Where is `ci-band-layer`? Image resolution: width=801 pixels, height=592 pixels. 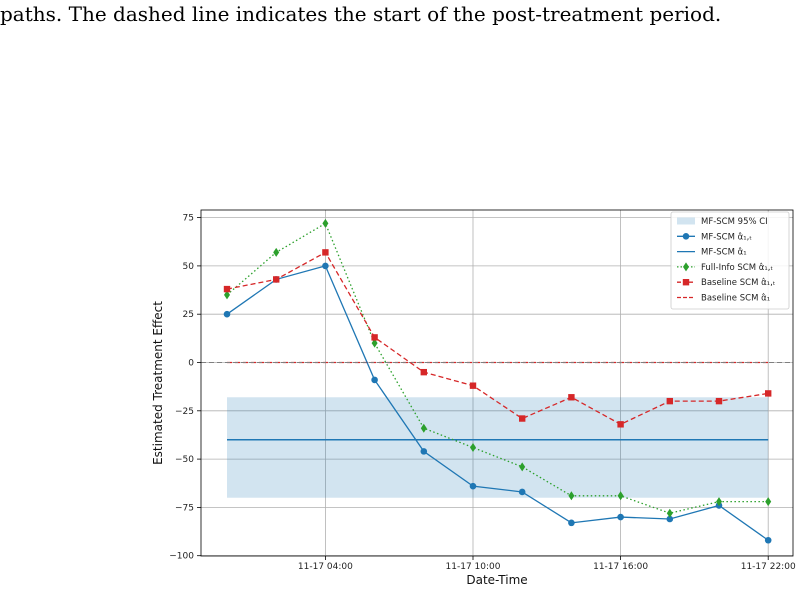
ci-band-layer is located at coordinates (498, 447).